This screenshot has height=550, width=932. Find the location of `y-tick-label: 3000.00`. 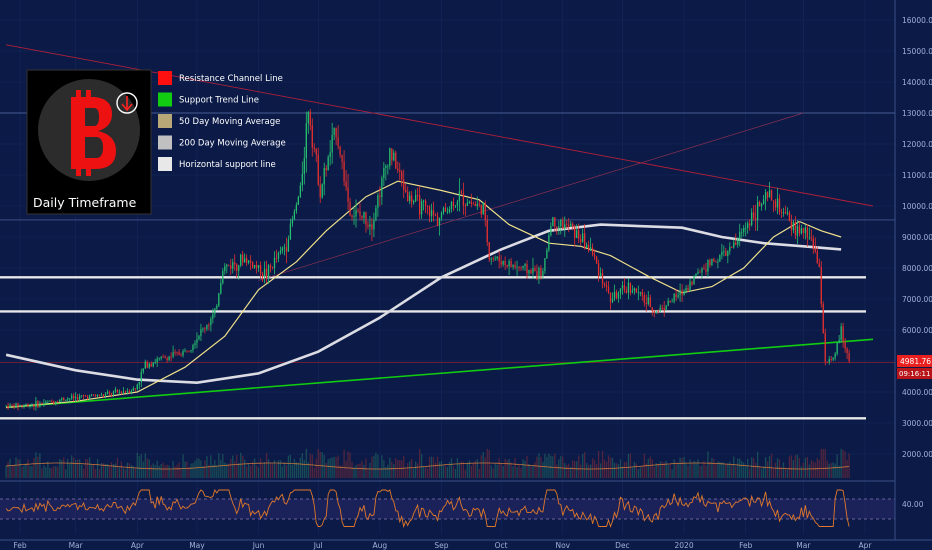

y-tick-label: 3000.00 is located at coordinates (917, 423).